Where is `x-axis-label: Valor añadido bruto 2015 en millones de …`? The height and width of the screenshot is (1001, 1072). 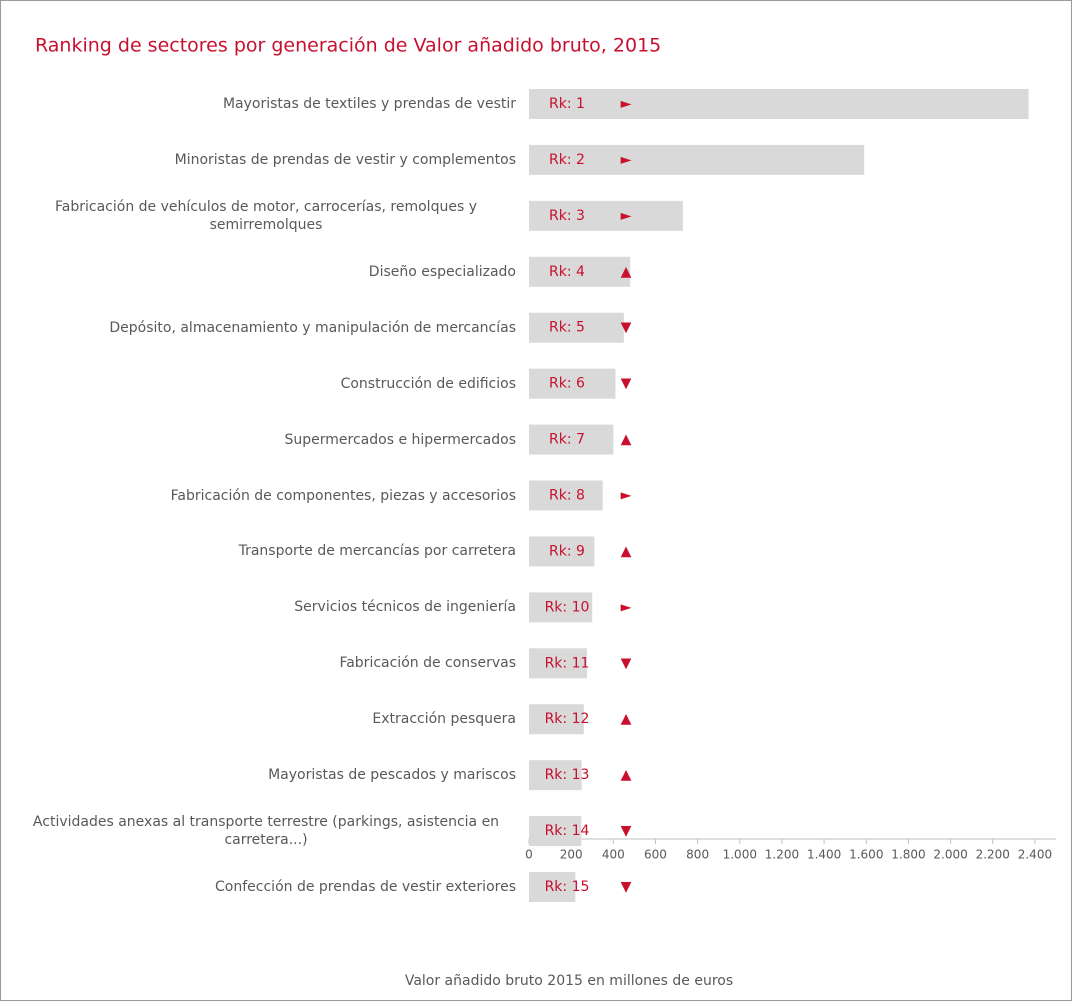
x-axis-label: Valor añadido bruto 2015 en millones de … is located at coordinates (569, 981).